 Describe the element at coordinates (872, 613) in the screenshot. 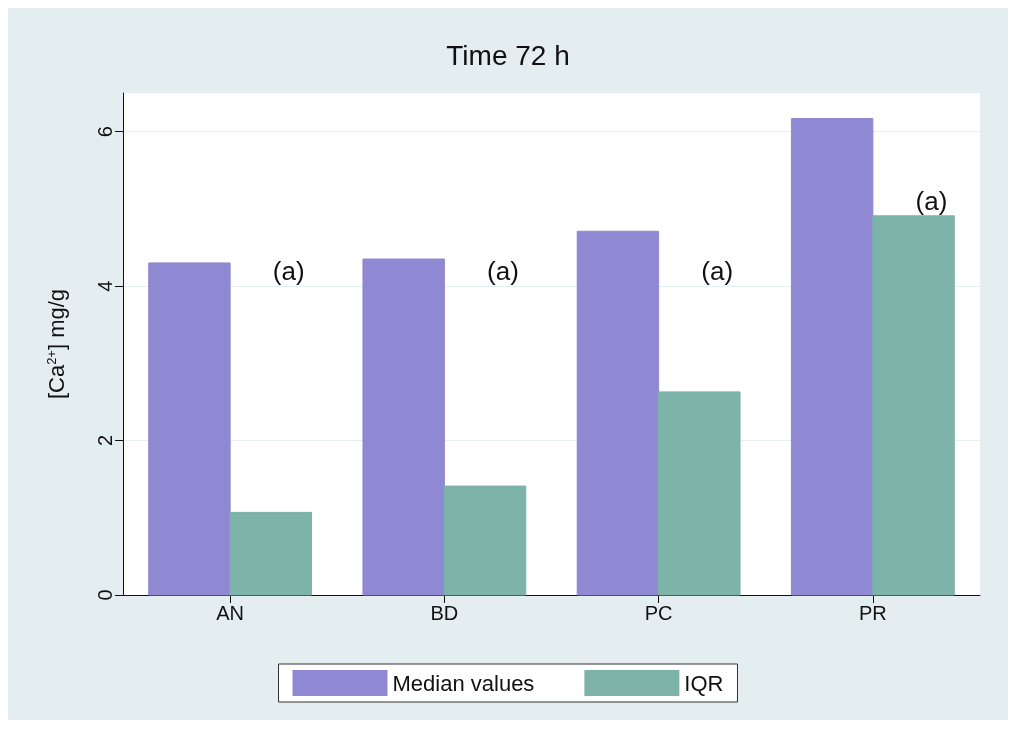

I see `x-tick-label: PR` at that location.